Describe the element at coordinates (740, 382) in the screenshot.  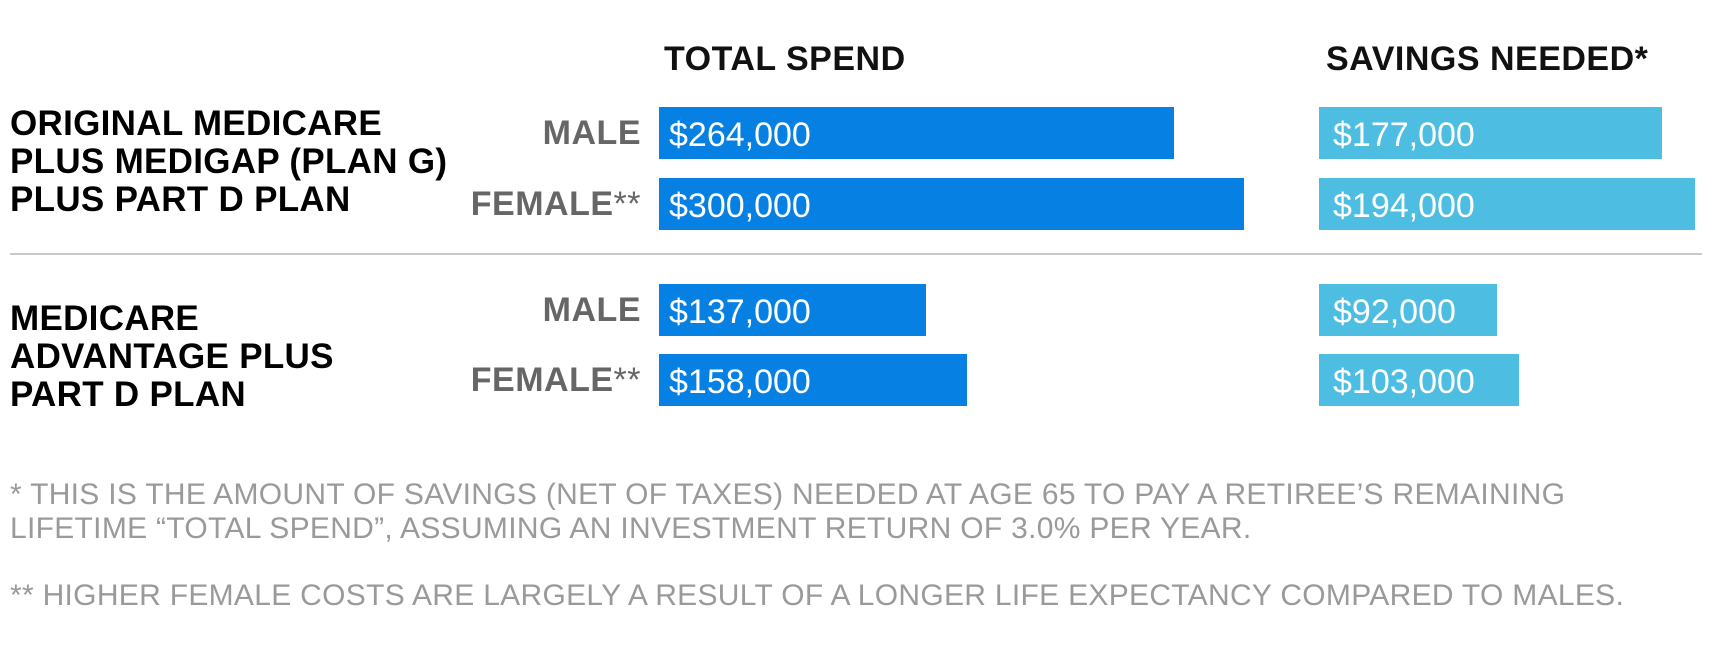
I see `bar-value-label: $158,000` at that location.